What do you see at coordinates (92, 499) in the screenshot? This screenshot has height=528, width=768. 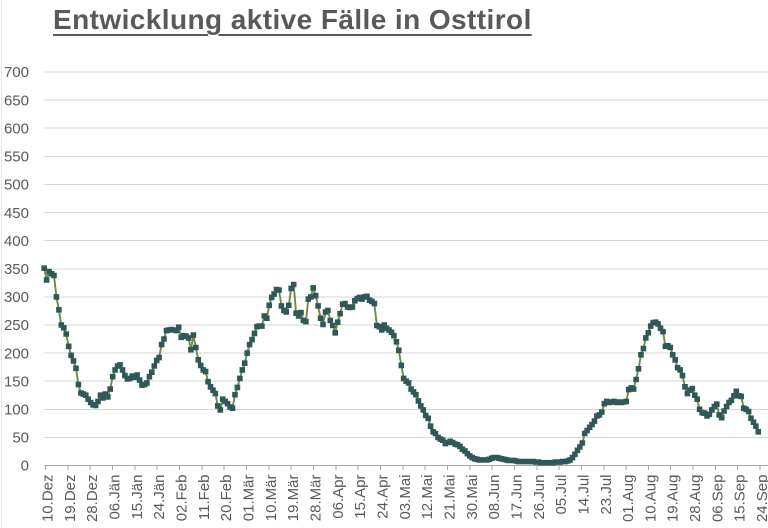 I see `svg-text: 28.Dez` at bounding box center [92, 499].